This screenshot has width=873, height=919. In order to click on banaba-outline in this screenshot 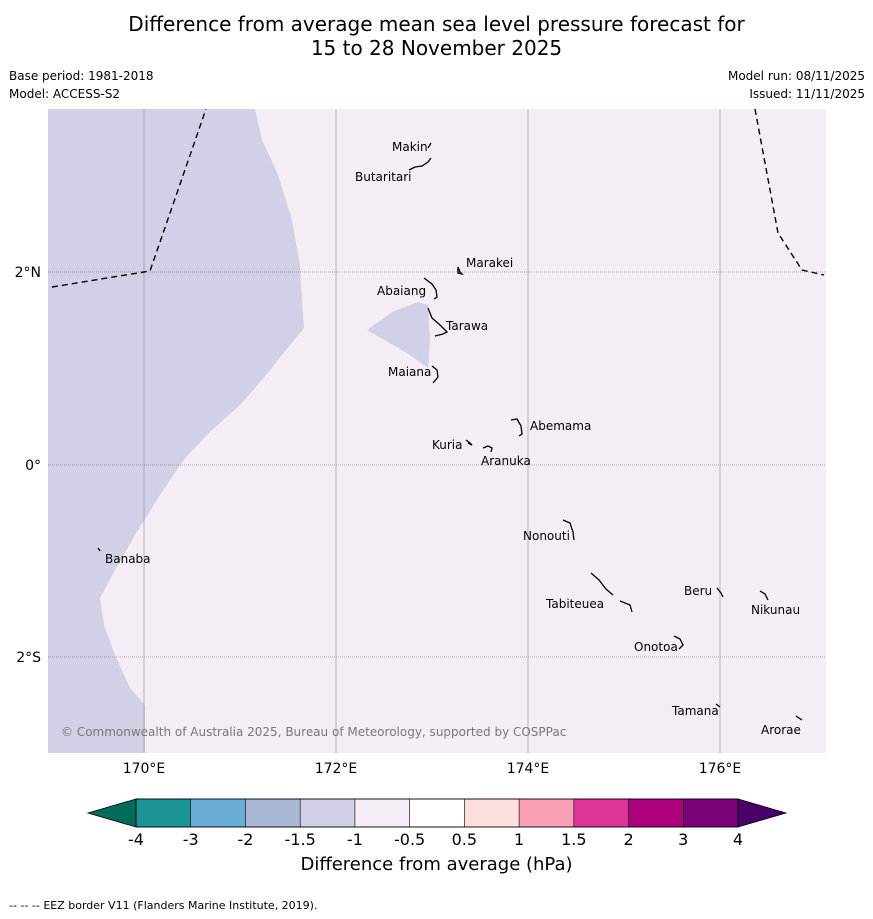, I will do `click(99, 549)`.